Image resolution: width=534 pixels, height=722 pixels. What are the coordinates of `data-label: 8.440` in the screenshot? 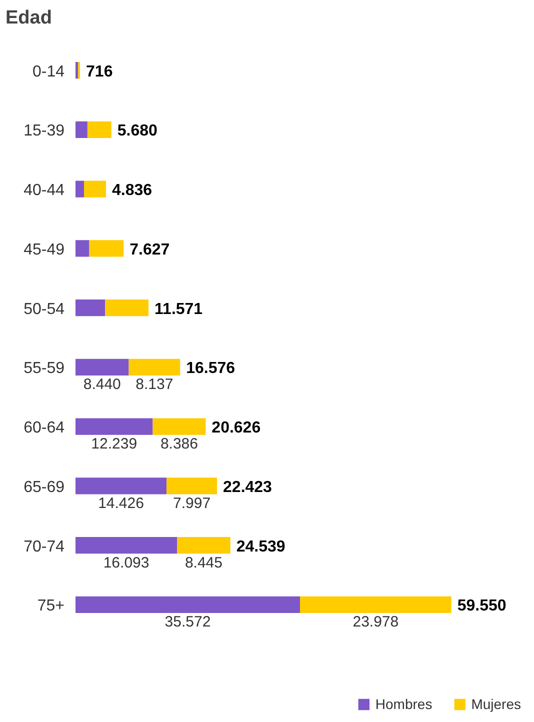 It's located at (102, 385).